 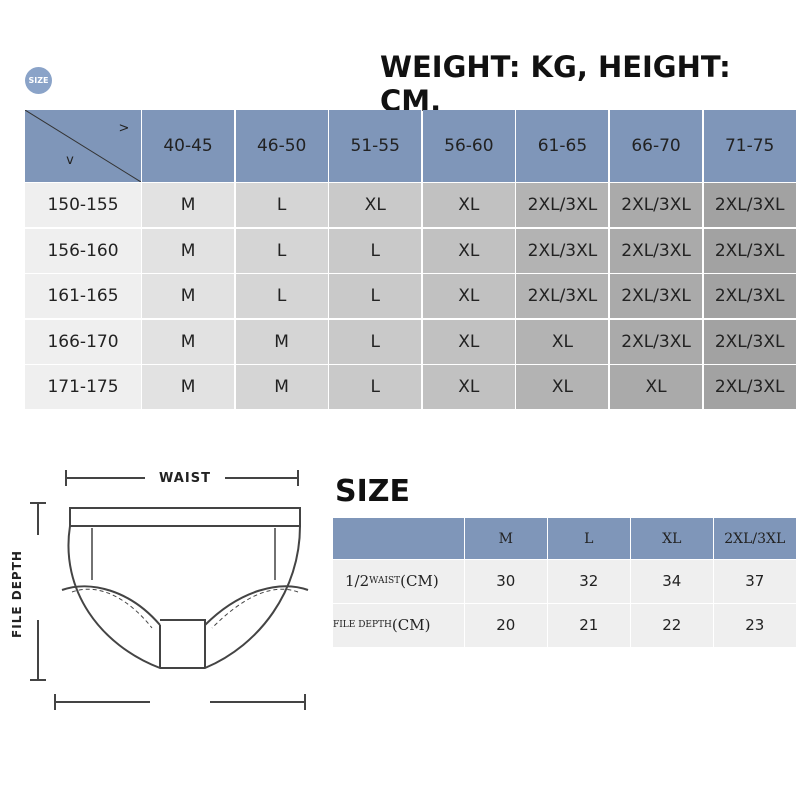 What do you see at coordinates (672, 538) in the screenshot?
I see `measure-header: XL` at bounding box center [672, 538].